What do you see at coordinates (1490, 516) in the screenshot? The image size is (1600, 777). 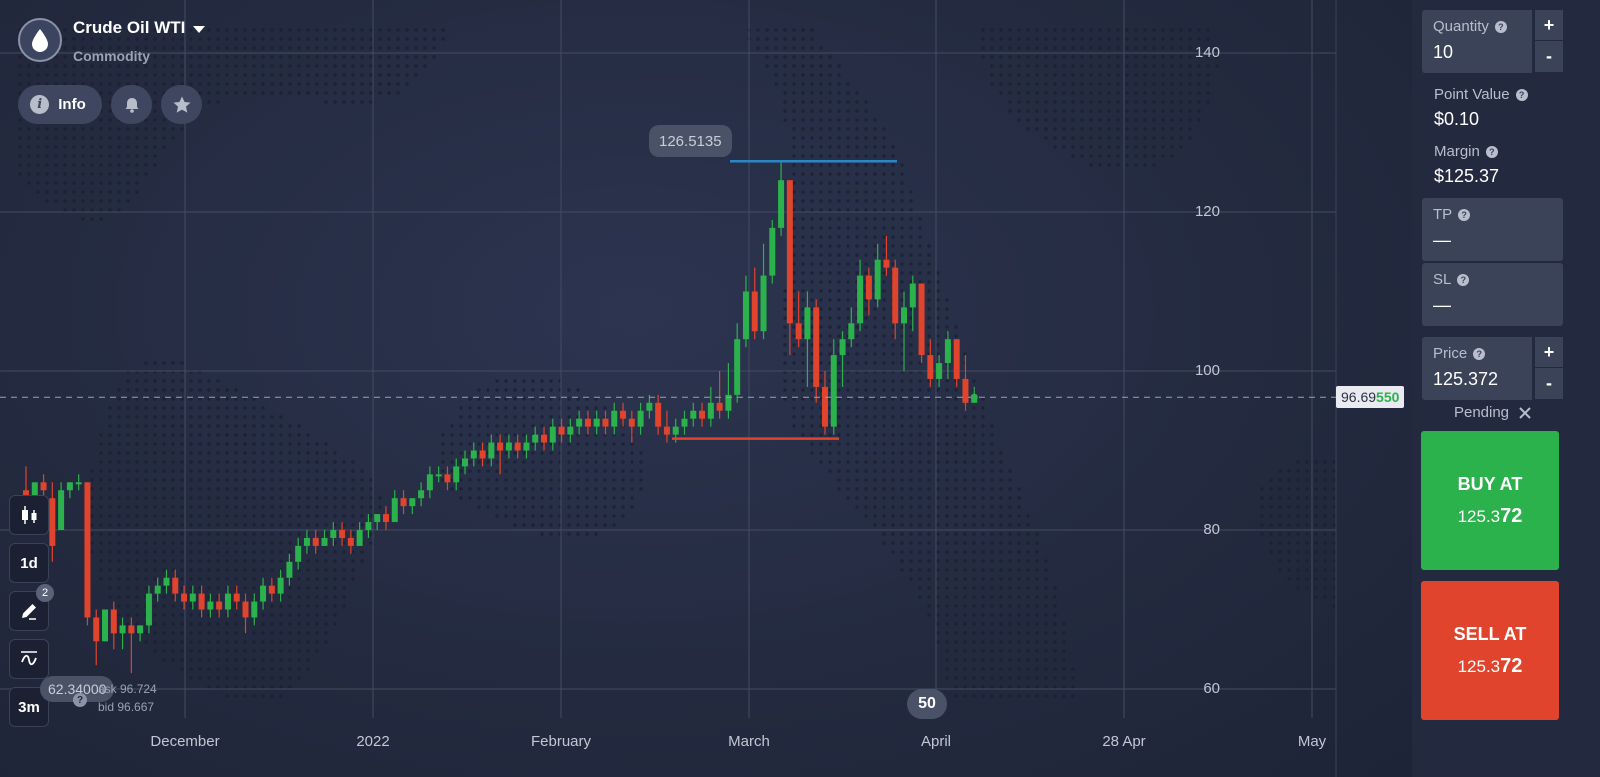 I see `buy-price: 125.372` at bounding box center [1490, 516].